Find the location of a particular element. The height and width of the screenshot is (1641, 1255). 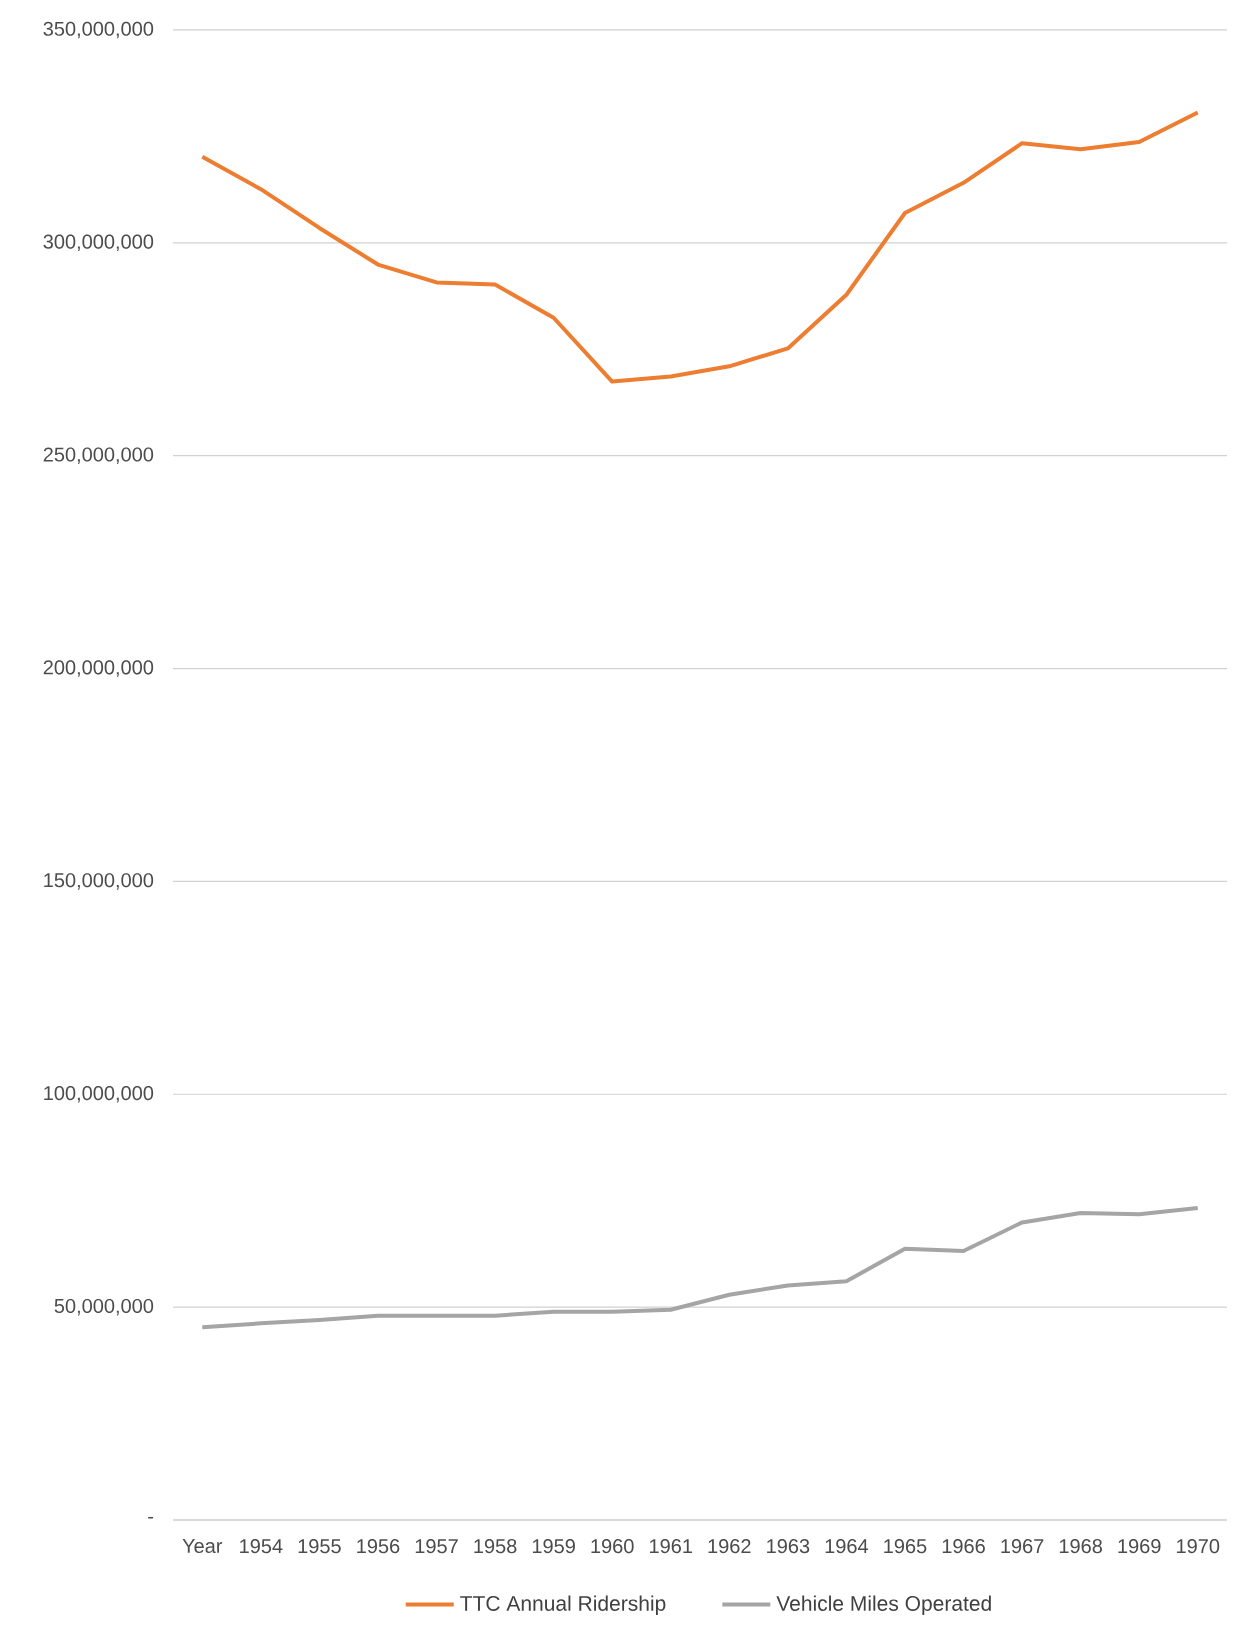

x-tick-label: 1955 is located at coordinates (319, 1546).